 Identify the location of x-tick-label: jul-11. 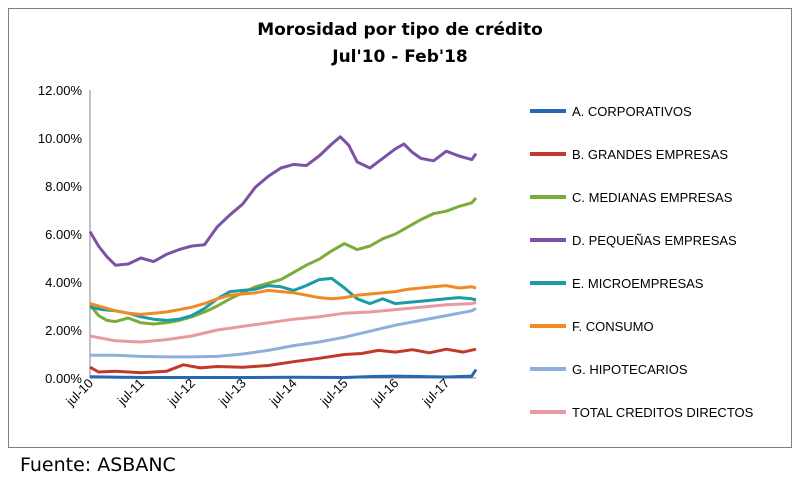
(130, 392).